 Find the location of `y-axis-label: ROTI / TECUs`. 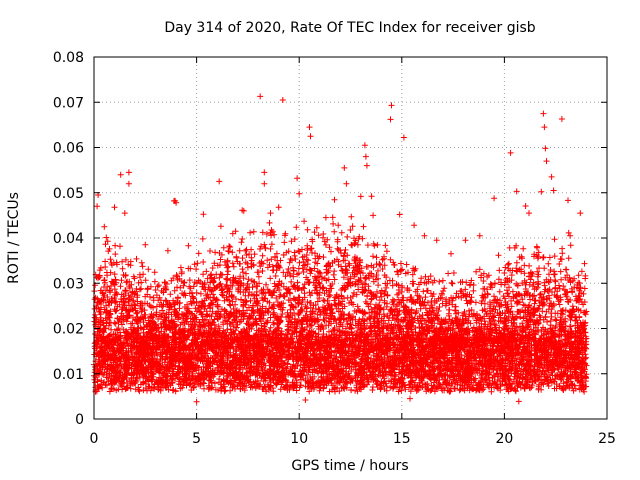

y-axis-label: ROTI / TECUs is located at coordinates (14, 238).